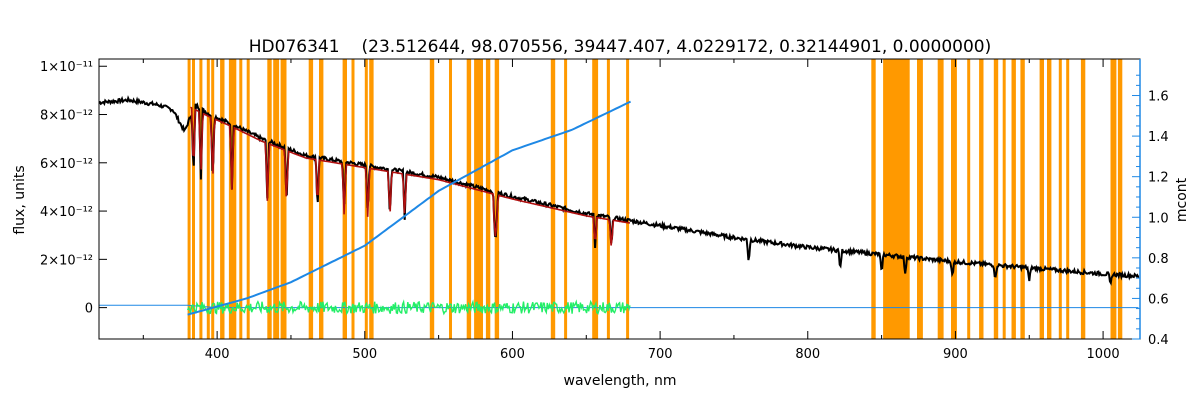  What do you see at coordinates (1158, 178) in the screenshot?
I see `y-right-tick-label: 1.2` at bounding box center [1158, 178].